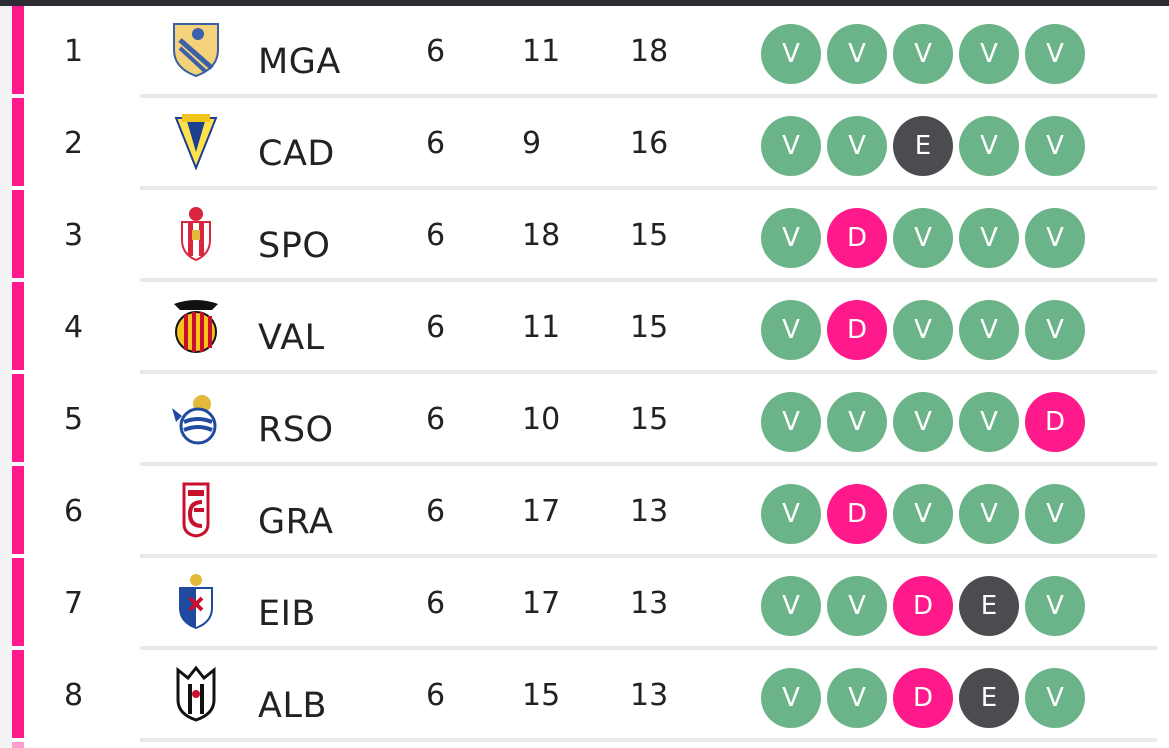 This screenshot has width=1169, height=748. Describe the element at coordinates (584, 696) in the screenshot. I see `table-row: 8 ALB 6 15 13 V V D E V` at that location.